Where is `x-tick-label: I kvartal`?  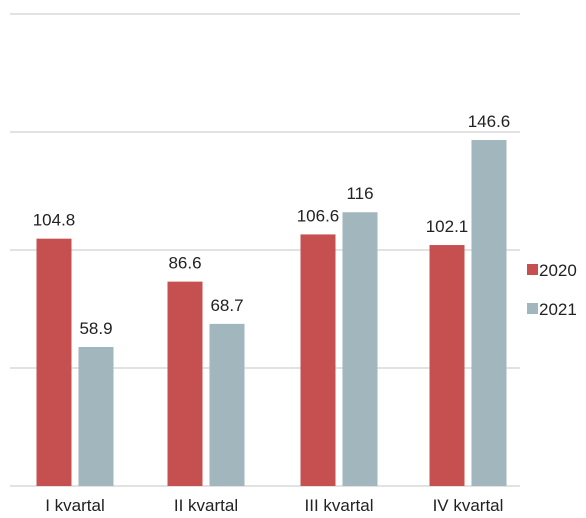
x-tick-label: I kvartal is located at coordinates (75, 505).